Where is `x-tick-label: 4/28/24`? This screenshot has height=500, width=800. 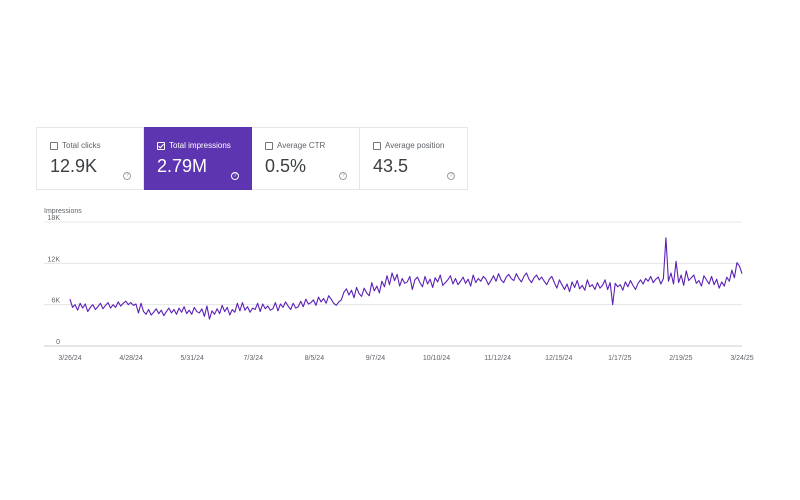
x-tick-label: 4/28/24 is located at coordinates (130, 358).